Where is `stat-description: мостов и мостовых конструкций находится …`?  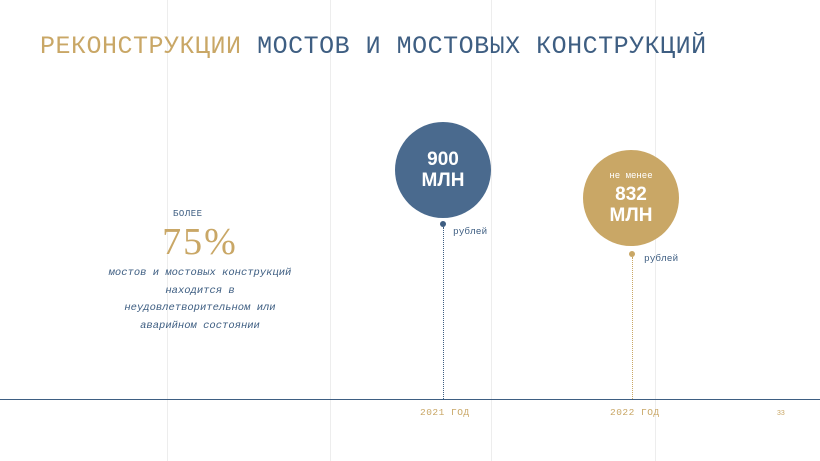
stat-description: мостов и мостовых конструкций находится … is located at coordinates (200, 299).